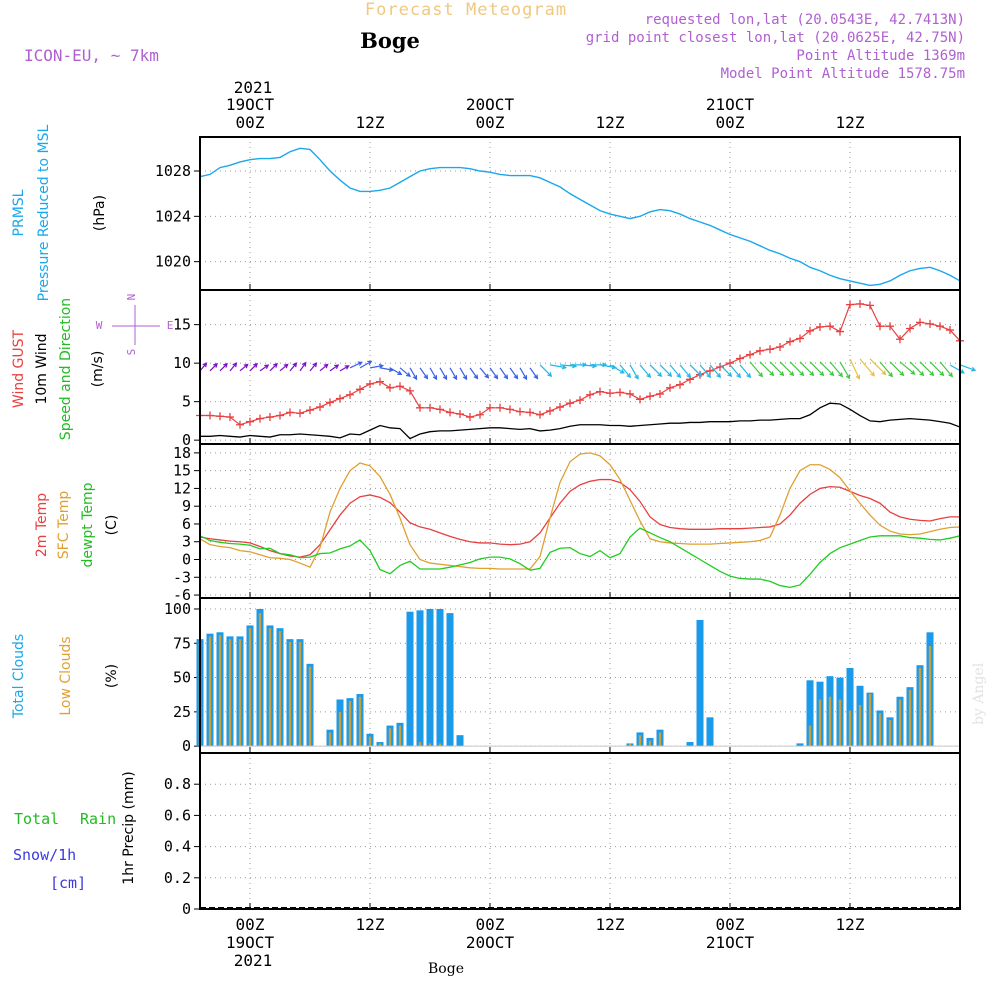 The image size is (1000, 1000). I want to click on total-clouds-label: Total Clouds, so click(19, 676).